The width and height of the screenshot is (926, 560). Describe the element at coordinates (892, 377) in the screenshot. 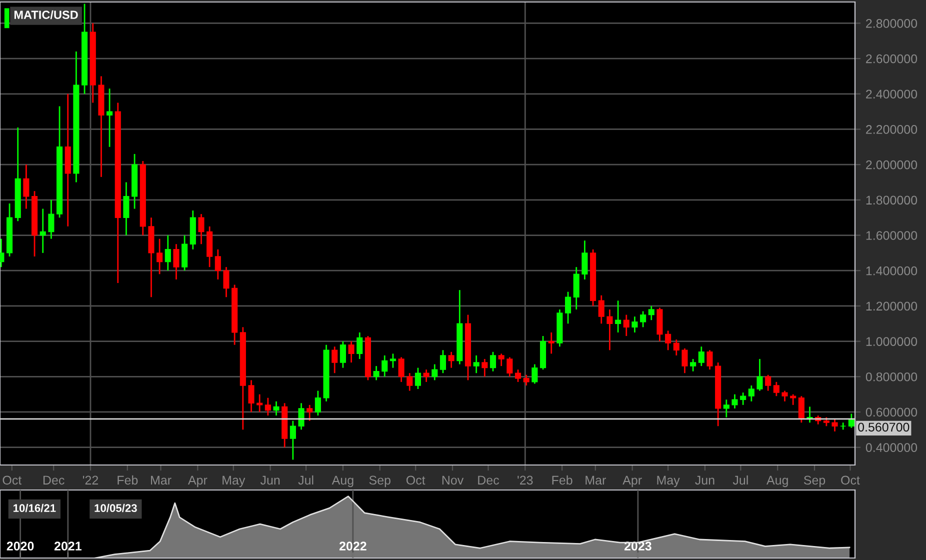

I see `y-tick-label: 0.800000` at that location.